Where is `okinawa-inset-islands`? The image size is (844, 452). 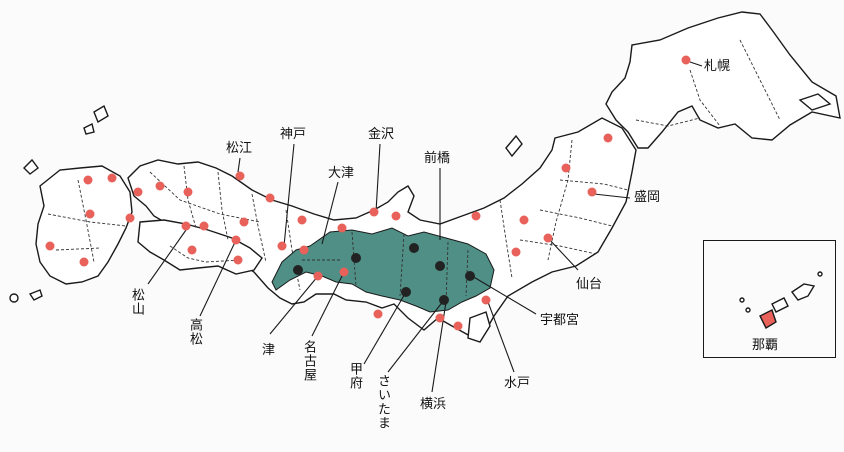 okinawa-inset-islands is located at coordinates (781, 300).